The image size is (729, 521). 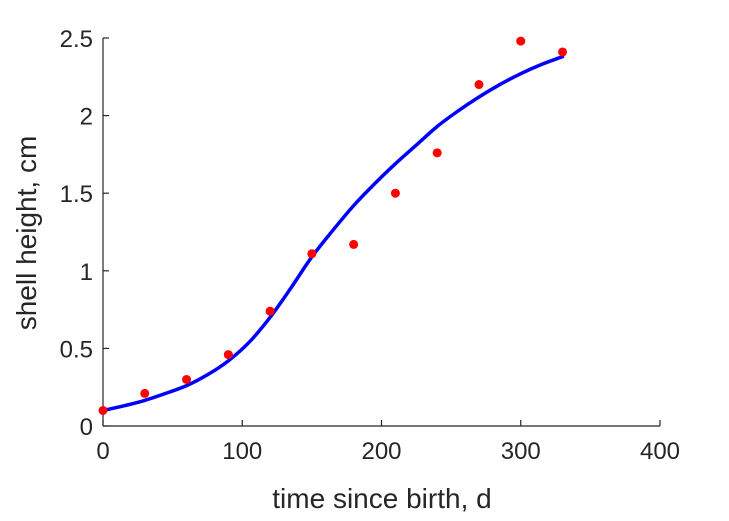 I want to click on y-tick-label: 1, so click(x=86, y=272).